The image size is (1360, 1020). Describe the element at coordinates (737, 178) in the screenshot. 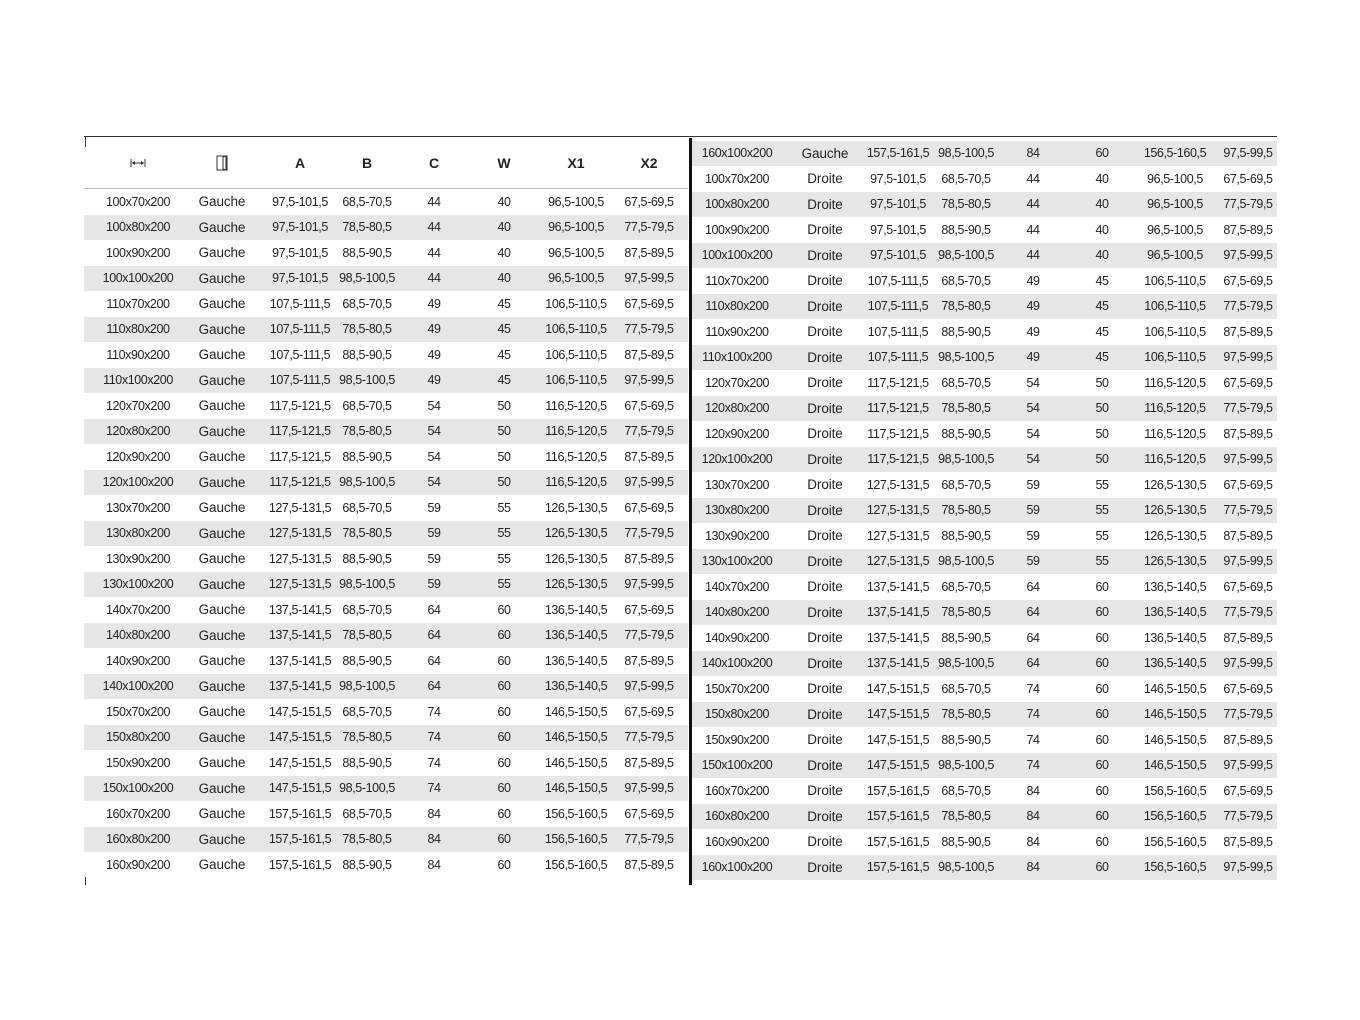

I see `cell-size: 100x70x200` at that location.